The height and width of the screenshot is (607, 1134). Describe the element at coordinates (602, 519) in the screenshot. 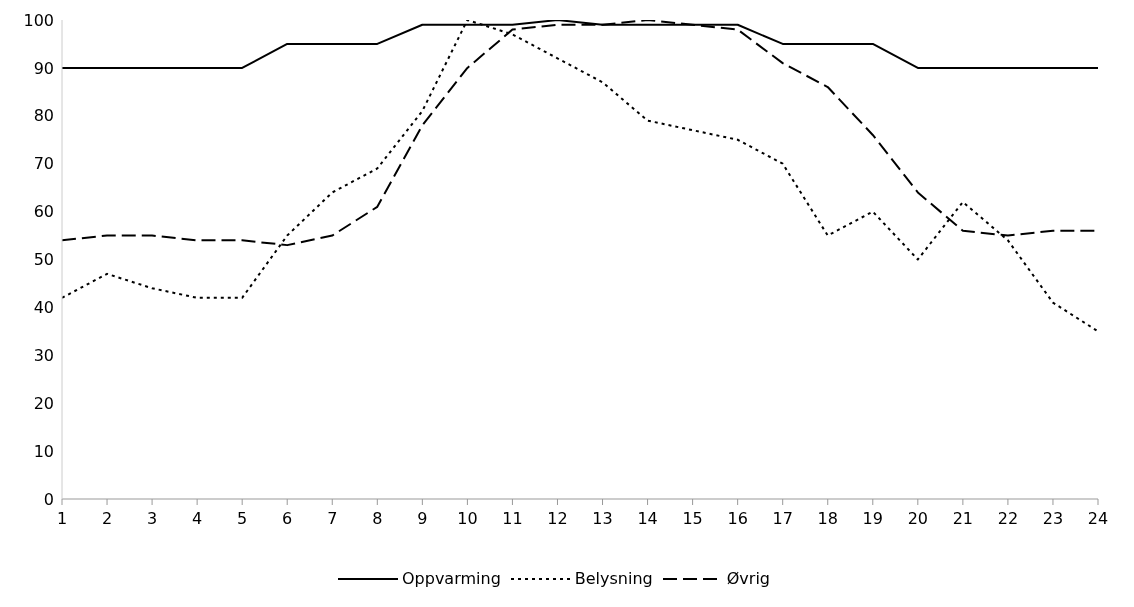

I see `x-tick-label: 13` at that location.